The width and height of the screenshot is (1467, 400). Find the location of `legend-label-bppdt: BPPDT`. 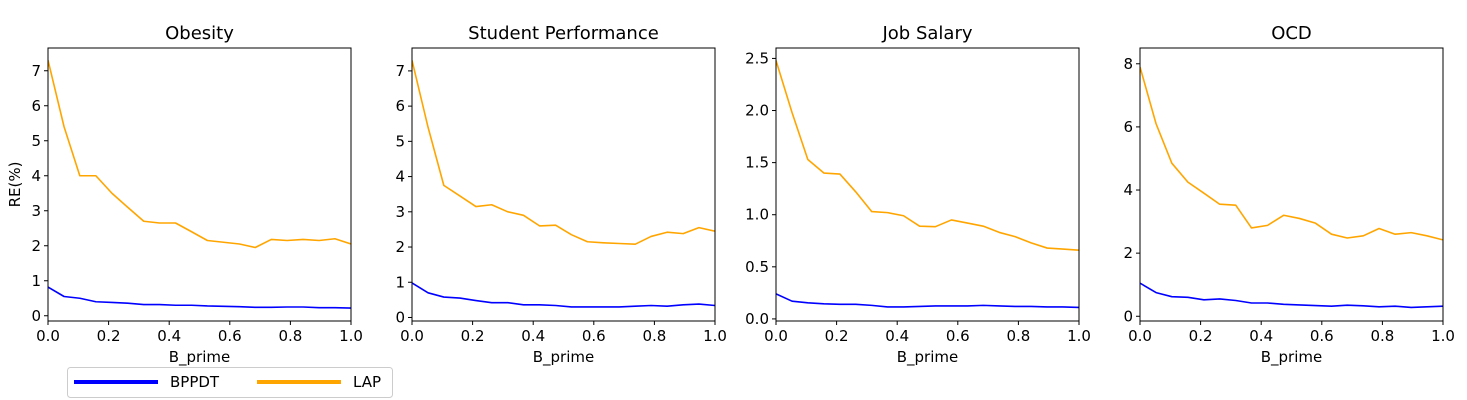

legend-label-bppdt: BPPDT is located at coordinates (195, 382).